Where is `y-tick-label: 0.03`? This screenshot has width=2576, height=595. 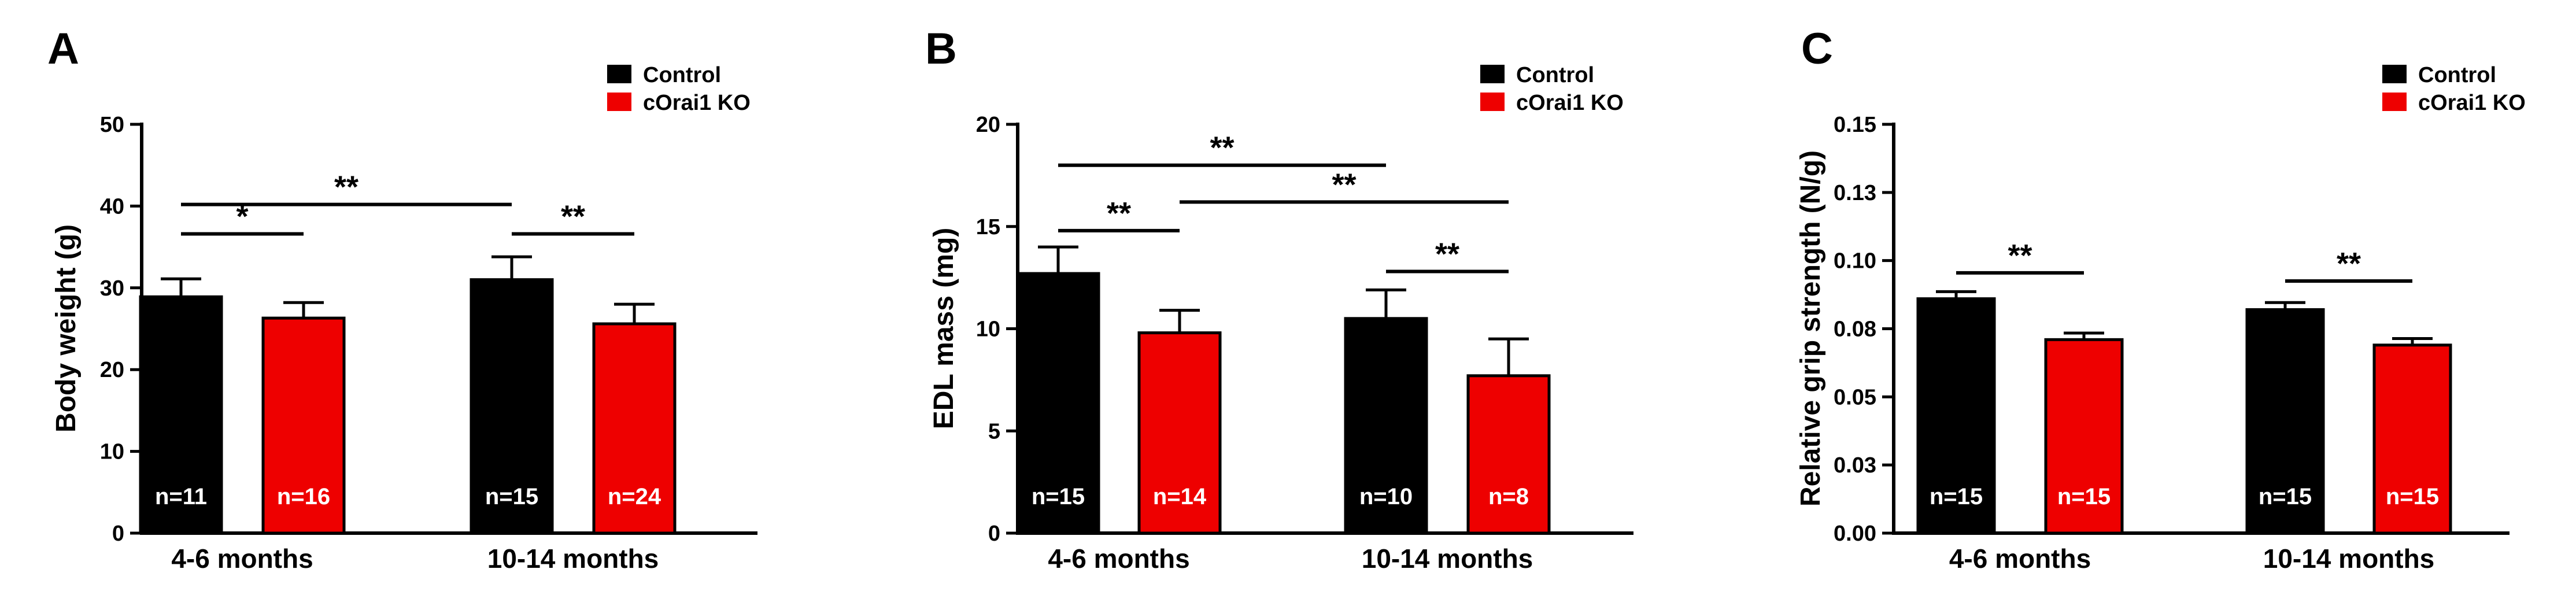
y-tick-label: 0.03 is located at coordinates (1855, 465).